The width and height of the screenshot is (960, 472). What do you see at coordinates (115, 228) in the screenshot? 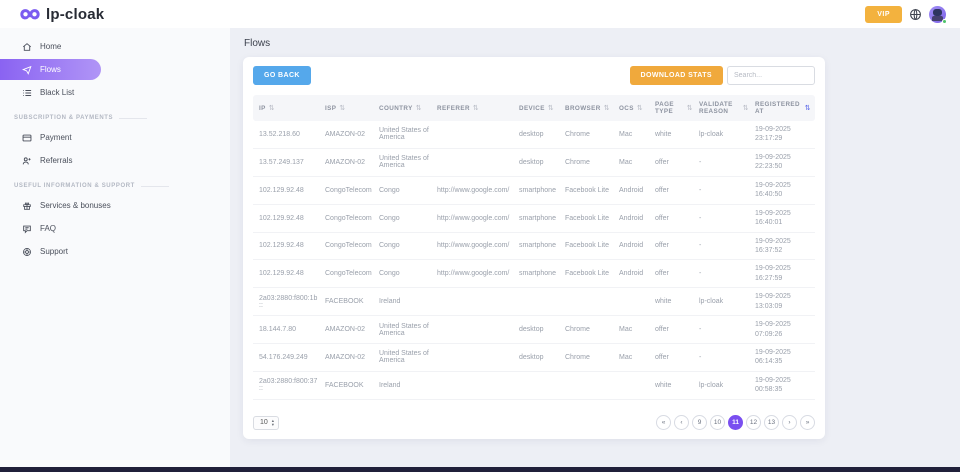
I see `sidebar-item-faq: FAQ` at bounding box center [115, 228].